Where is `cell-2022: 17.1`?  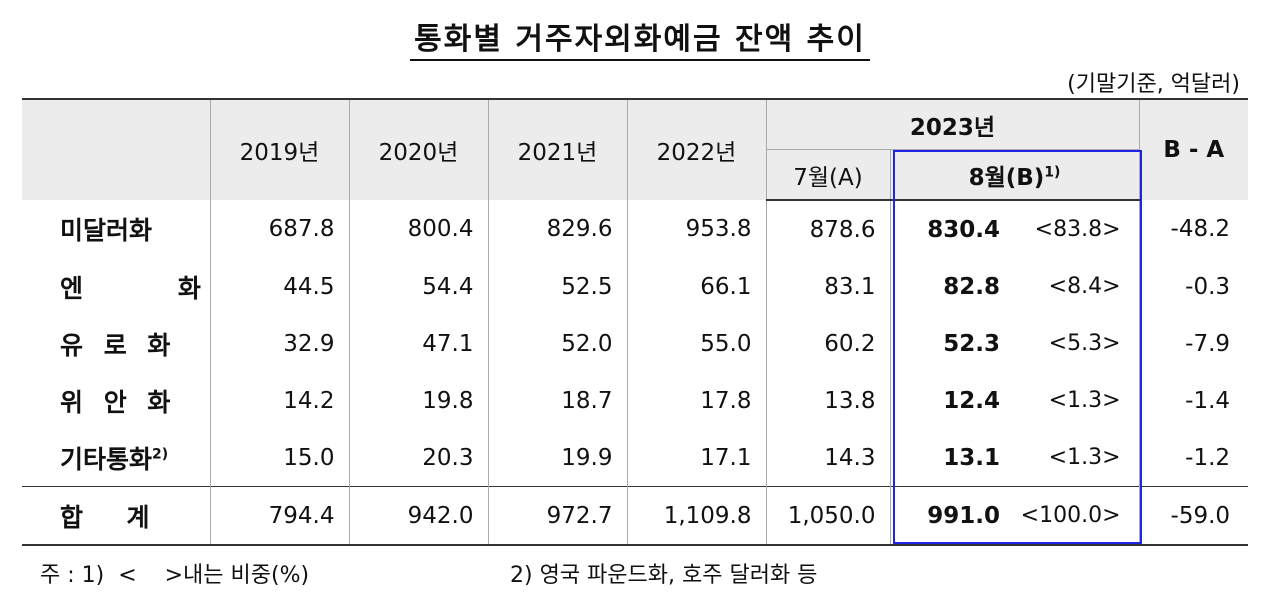 cell-2022: 17.1 is located at coordinates (697, 458).